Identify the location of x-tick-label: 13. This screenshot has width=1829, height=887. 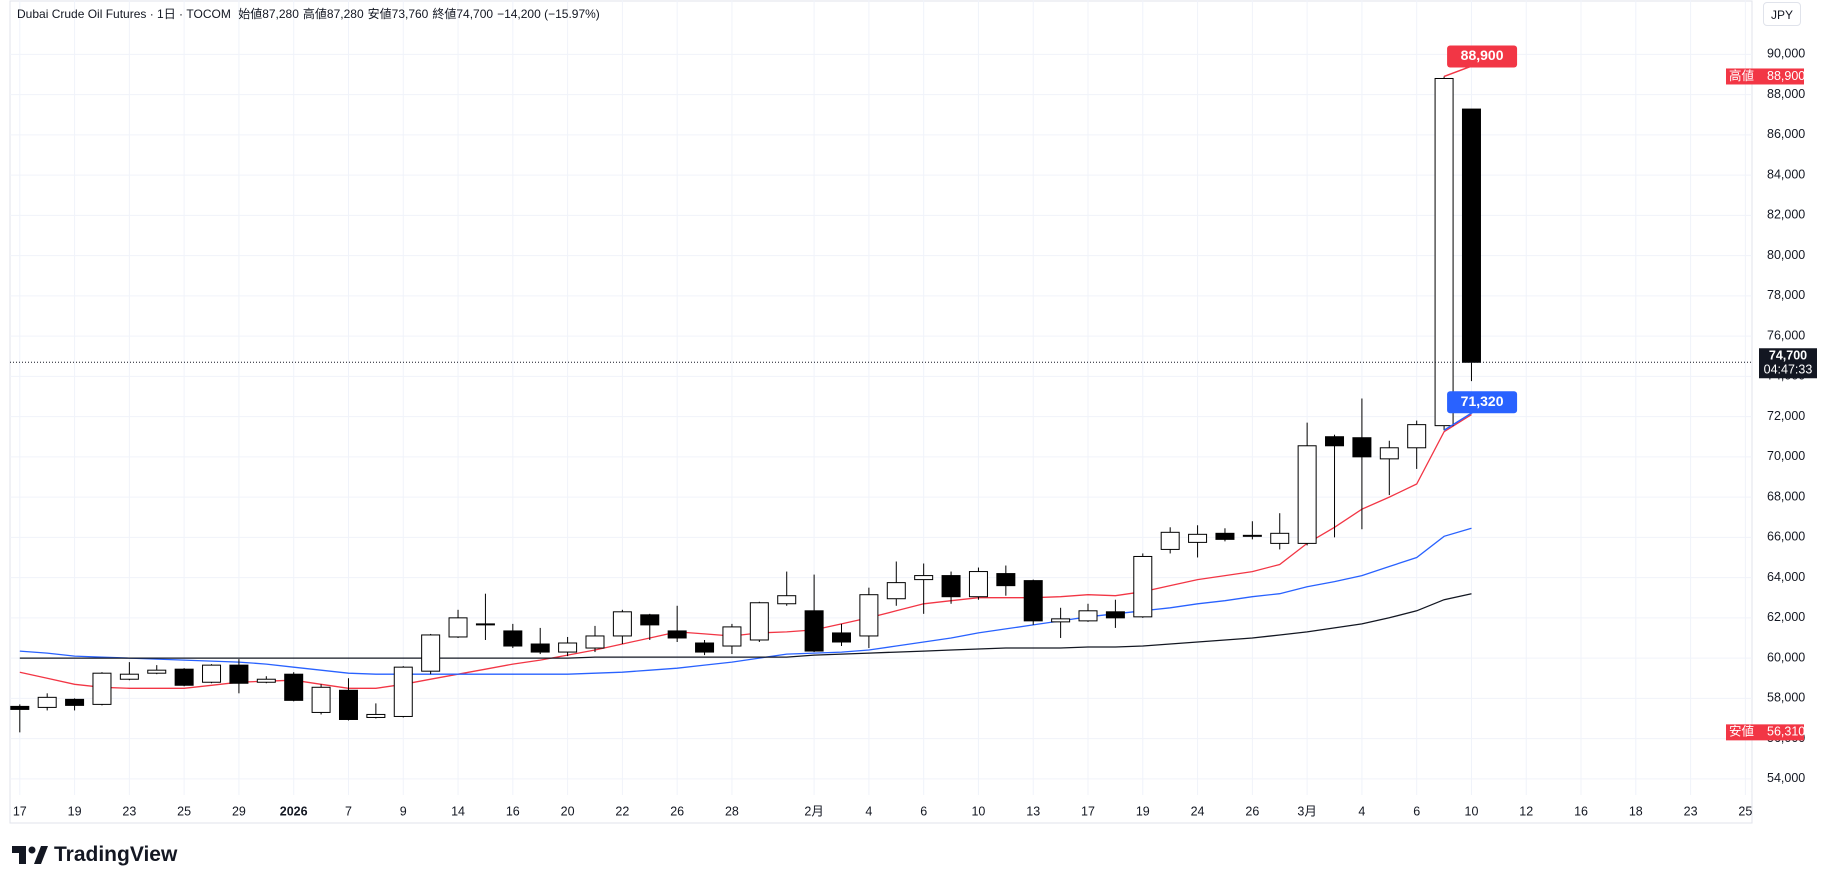
(1033, 811).